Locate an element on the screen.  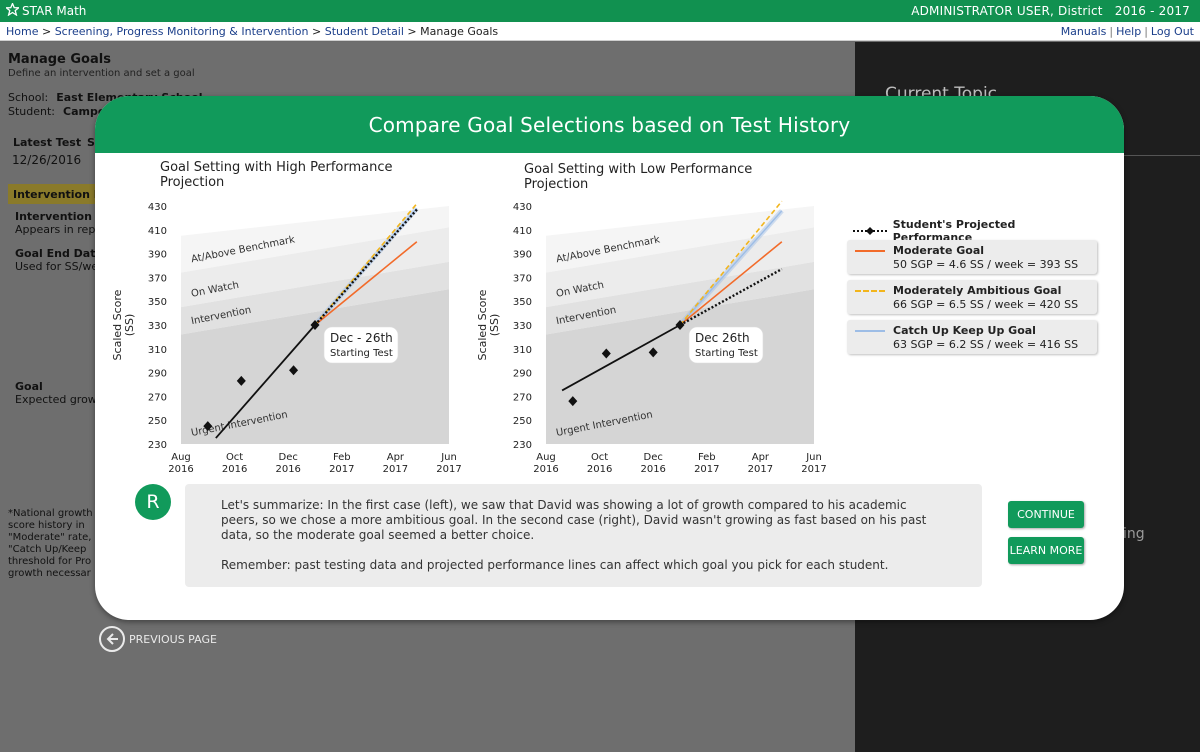
user-info: ADMINISTRATOR USER, District 2016 - 2017 is located at coordinates (1050, 11).